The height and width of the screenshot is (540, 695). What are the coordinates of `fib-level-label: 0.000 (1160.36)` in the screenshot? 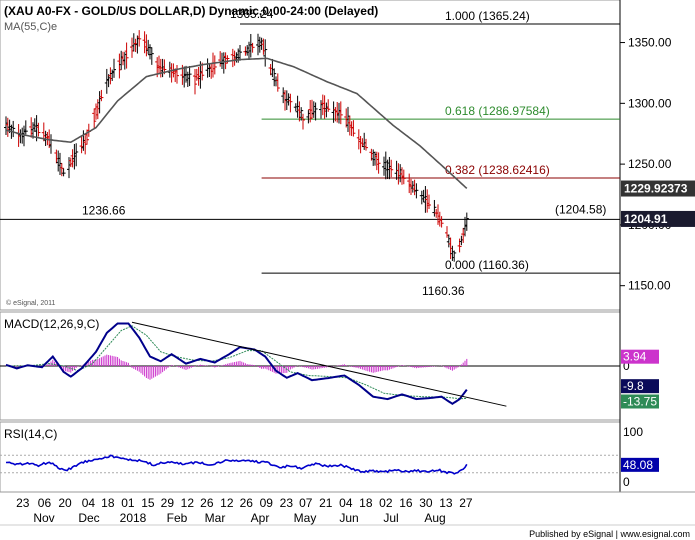 It's located at (487, 265).